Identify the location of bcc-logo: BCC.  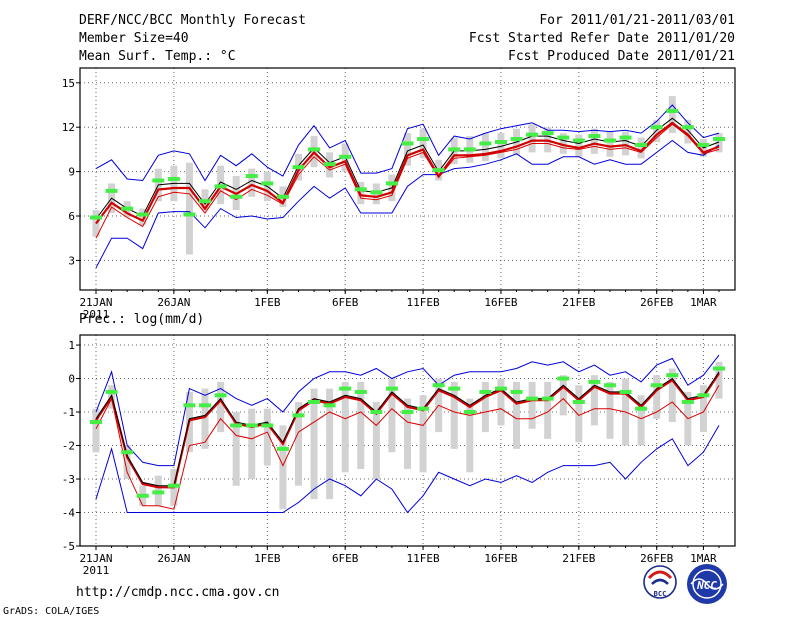
(660, 582).